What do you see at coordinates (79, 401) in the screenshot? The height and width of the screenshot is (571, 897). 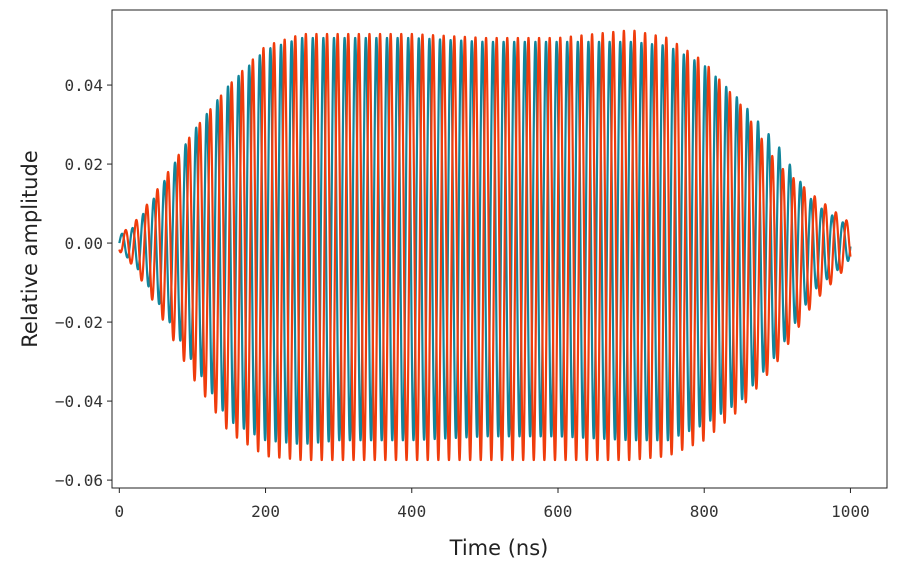 I see `y-tick-label: −0.04` at bounding box center [79, 401].